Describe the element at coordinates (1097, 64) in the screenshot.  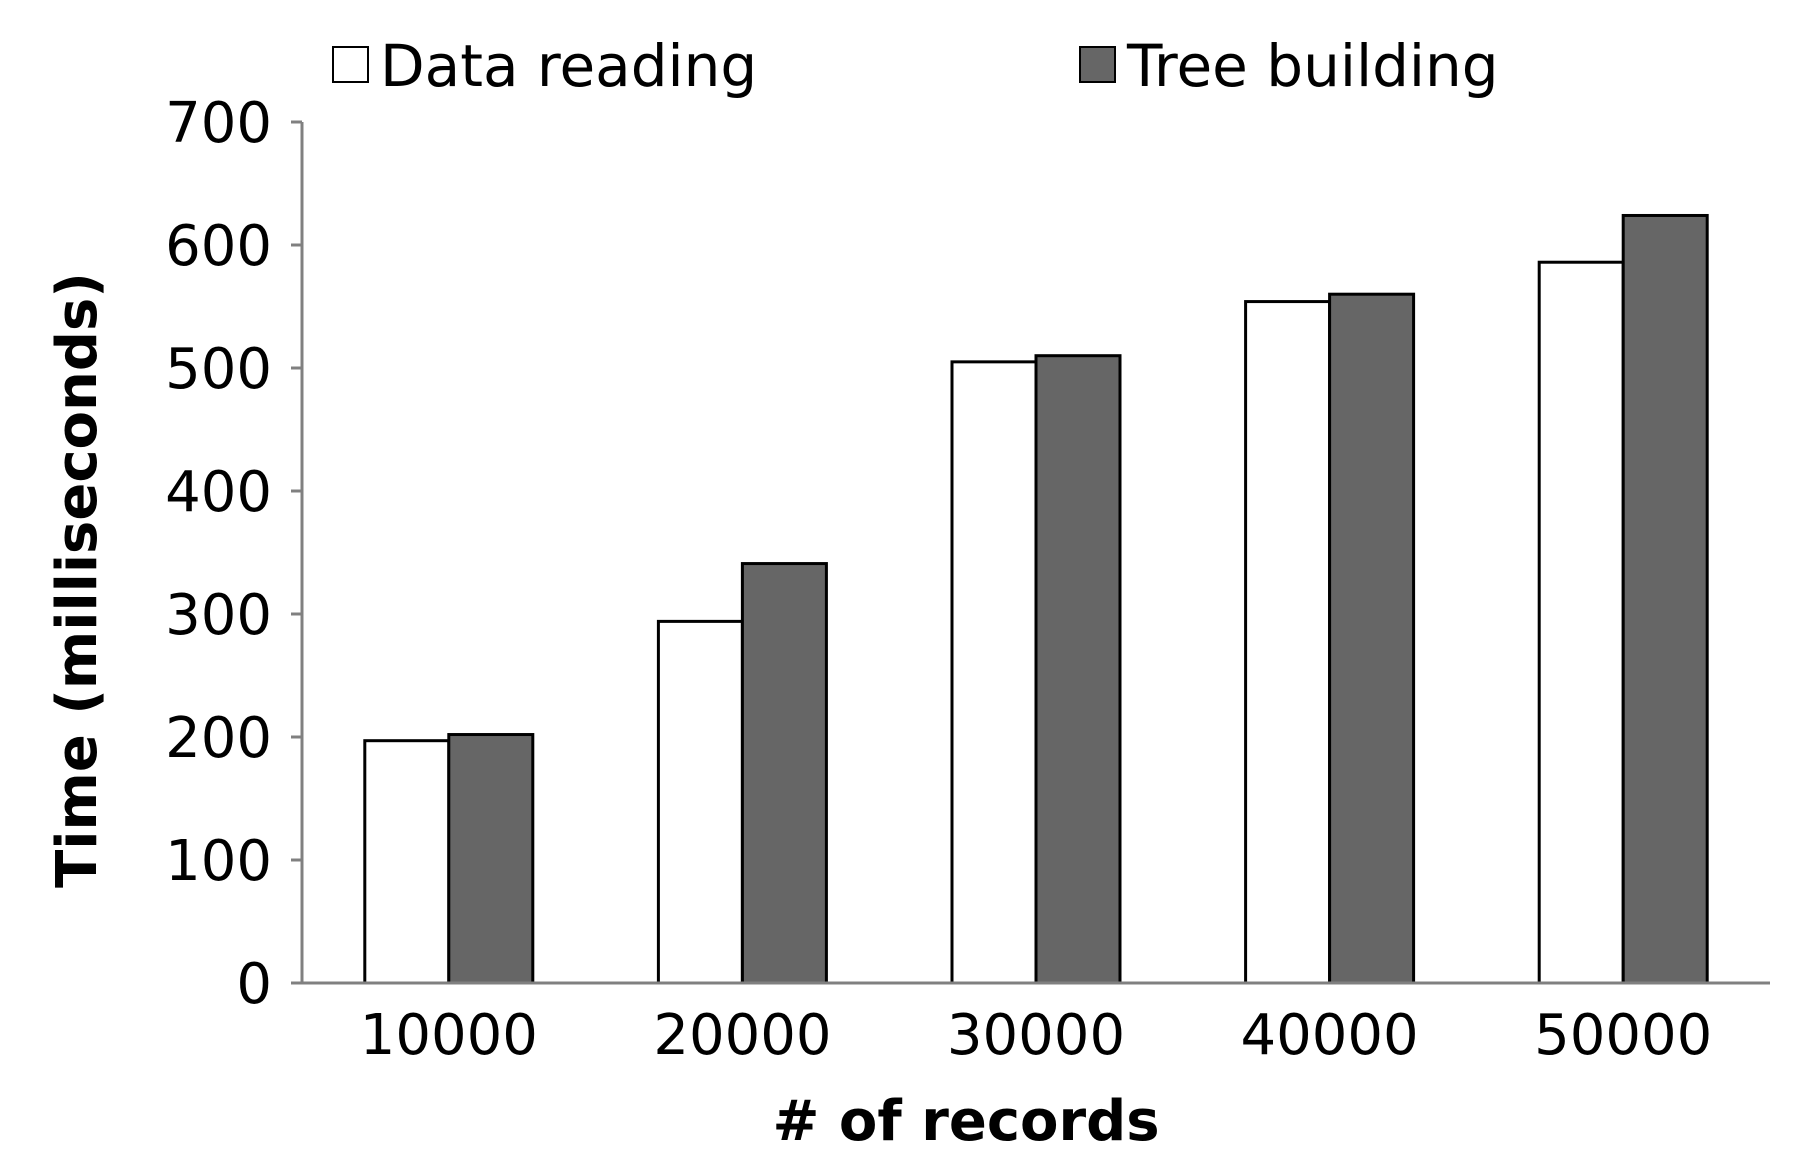
I see `legend-swatch-tree-building` at that location.